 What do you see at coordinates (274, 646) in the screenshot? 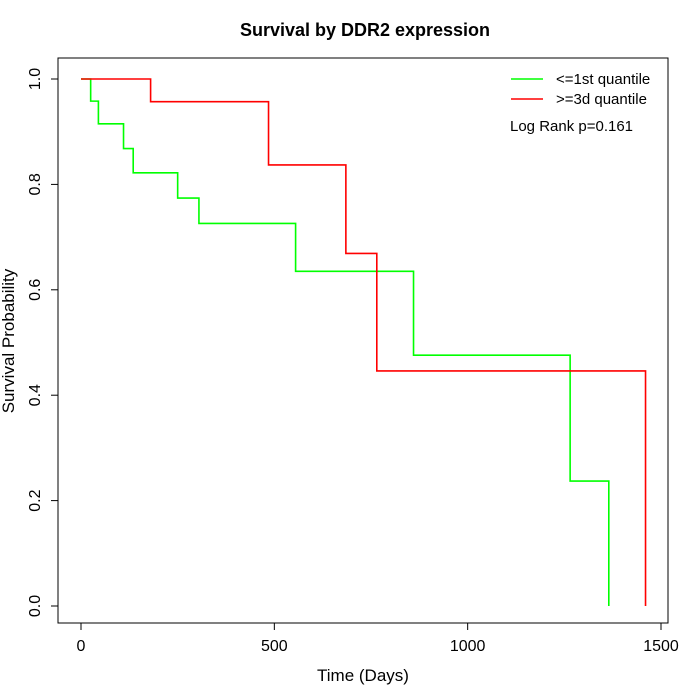
I see `x-tick-label: 500` at bounding box center [274, 646].